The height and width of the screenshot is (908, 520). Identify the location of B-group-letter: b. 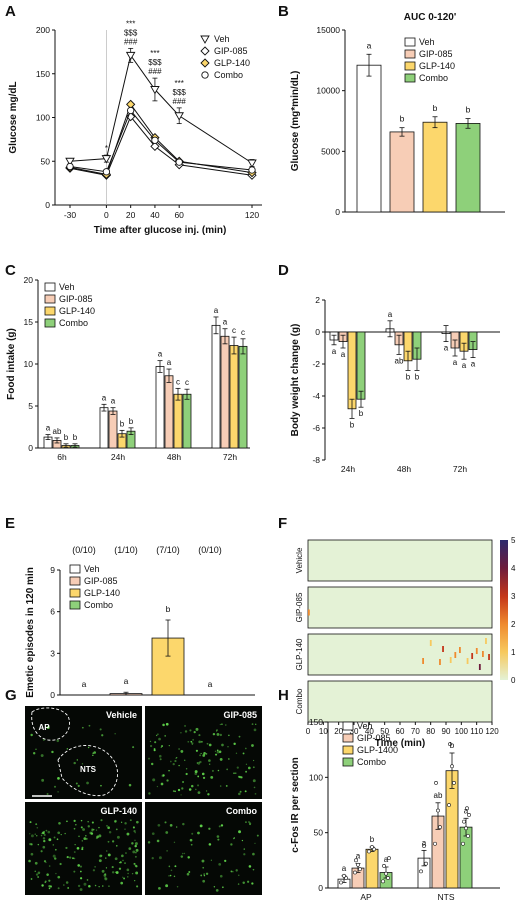
(468, 110).